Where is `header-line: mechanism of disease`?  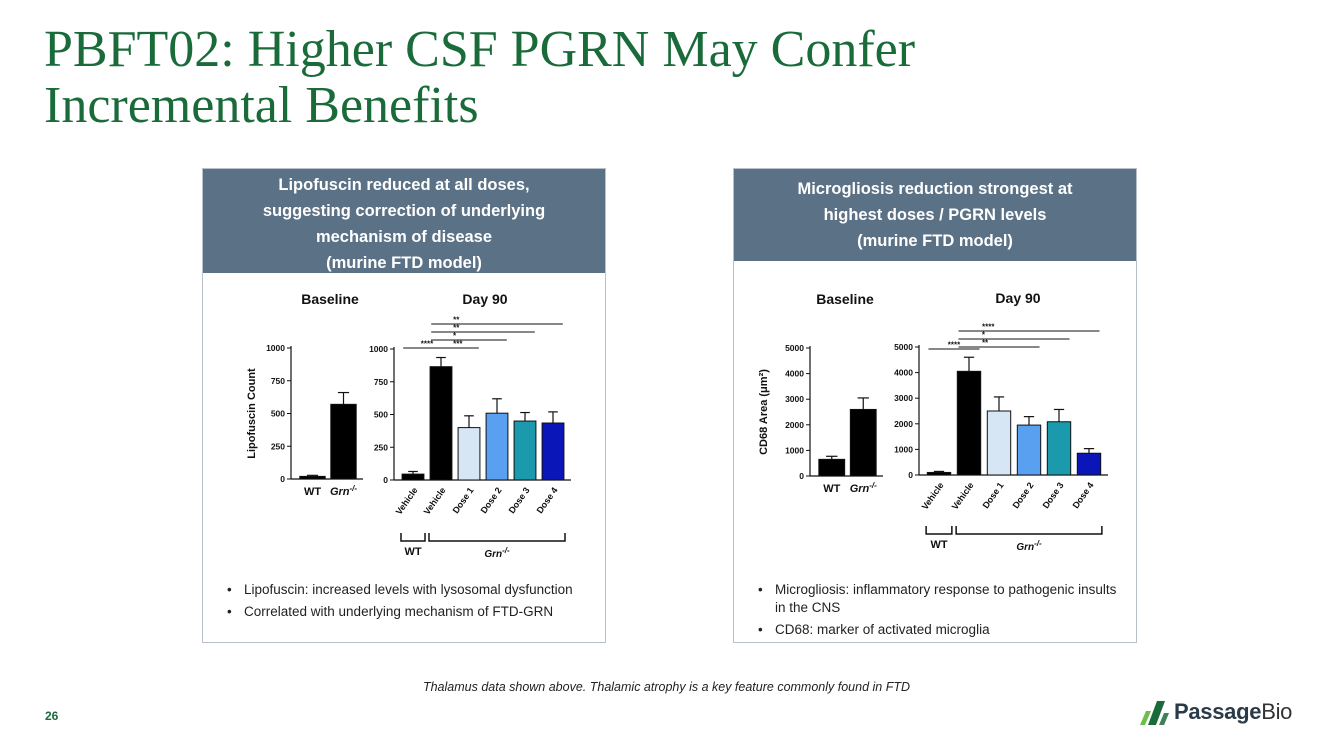
header-line: mechanism of disease is located at coordinates (404, 237).